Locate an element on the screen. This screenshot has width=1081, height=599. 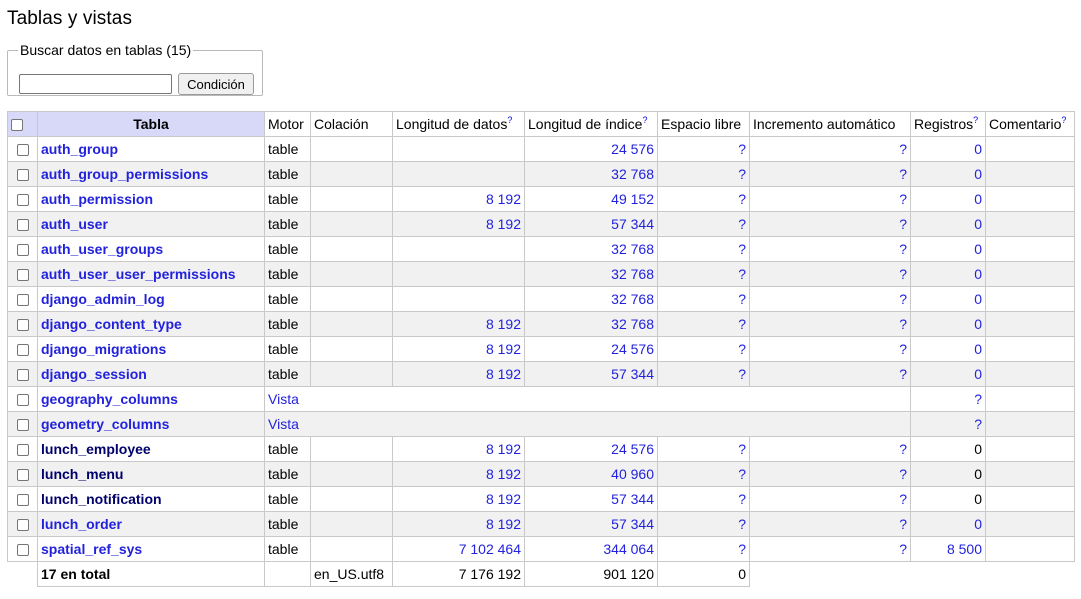
column-header-tabla: Tabla is located at coordinates (151, 124).